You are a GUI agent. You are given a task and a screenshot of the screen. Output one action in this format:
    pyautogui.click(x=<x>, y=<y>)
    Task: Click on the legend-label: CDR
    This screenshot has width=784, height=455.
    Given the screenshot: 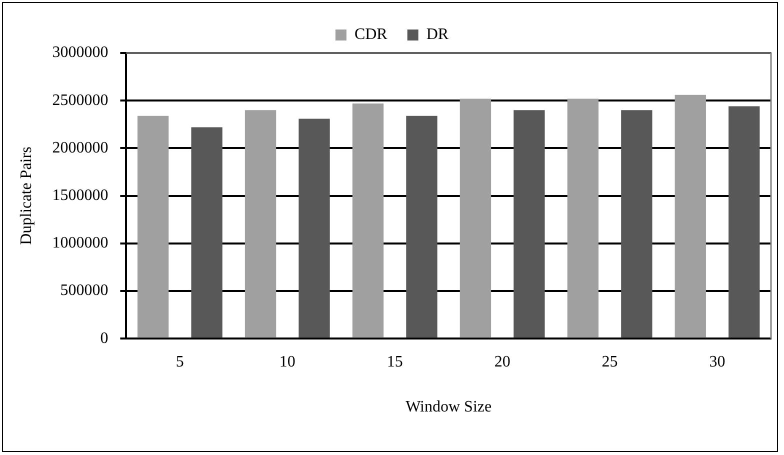 What is the action you would take?
    pyautogui.click(x=371, y=35)
    